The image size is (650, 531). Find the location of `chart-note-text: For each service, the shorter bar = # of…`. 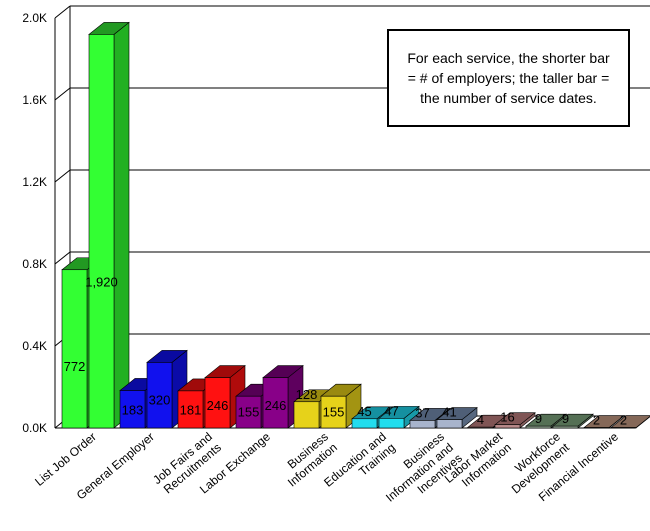

chart-note-text: For each service, the shorter bar = # of… is located at coordinates (508, 78).